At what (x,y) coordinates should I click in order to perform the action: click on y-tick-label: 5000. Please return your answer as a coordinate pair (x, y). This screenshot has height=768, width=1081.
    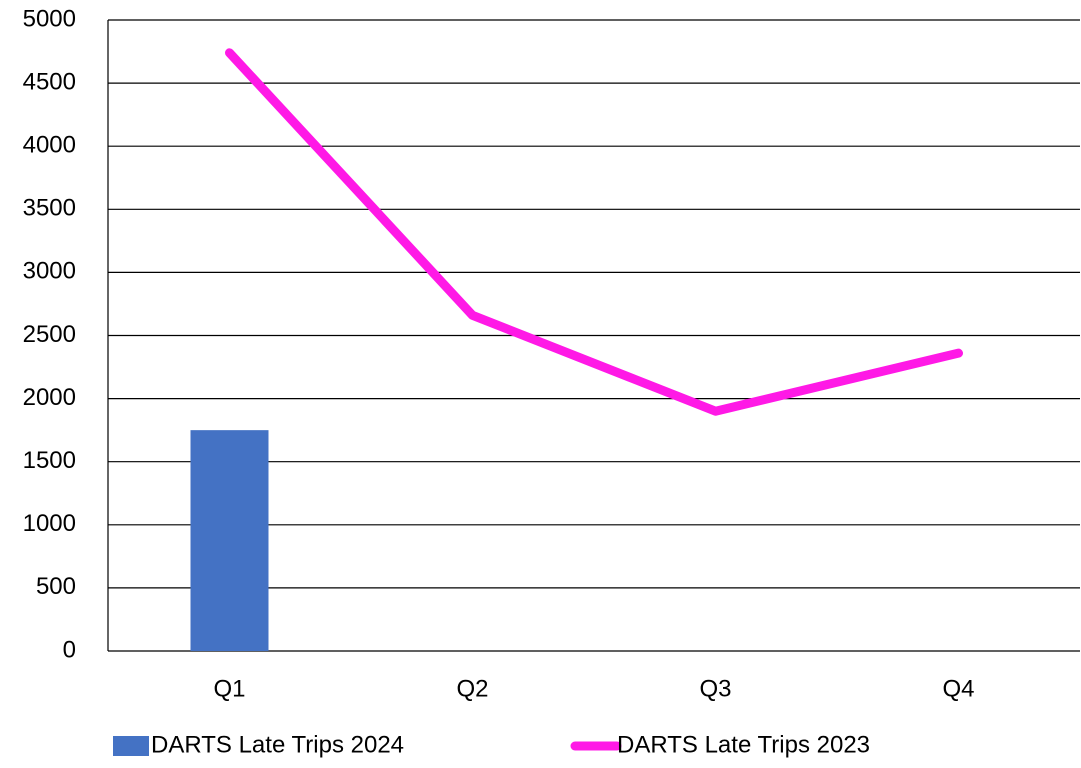
    Looking at the image, I should click on (49, 18).